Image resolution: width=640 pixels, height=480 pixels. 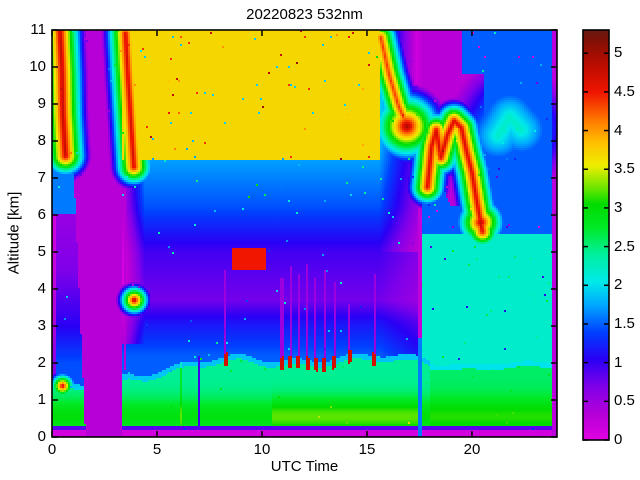 What do you see at coordinates (14, 233) in the screenshot?
I see `y-axis-label: Altitude [km]` at bounding box center [14, 233].